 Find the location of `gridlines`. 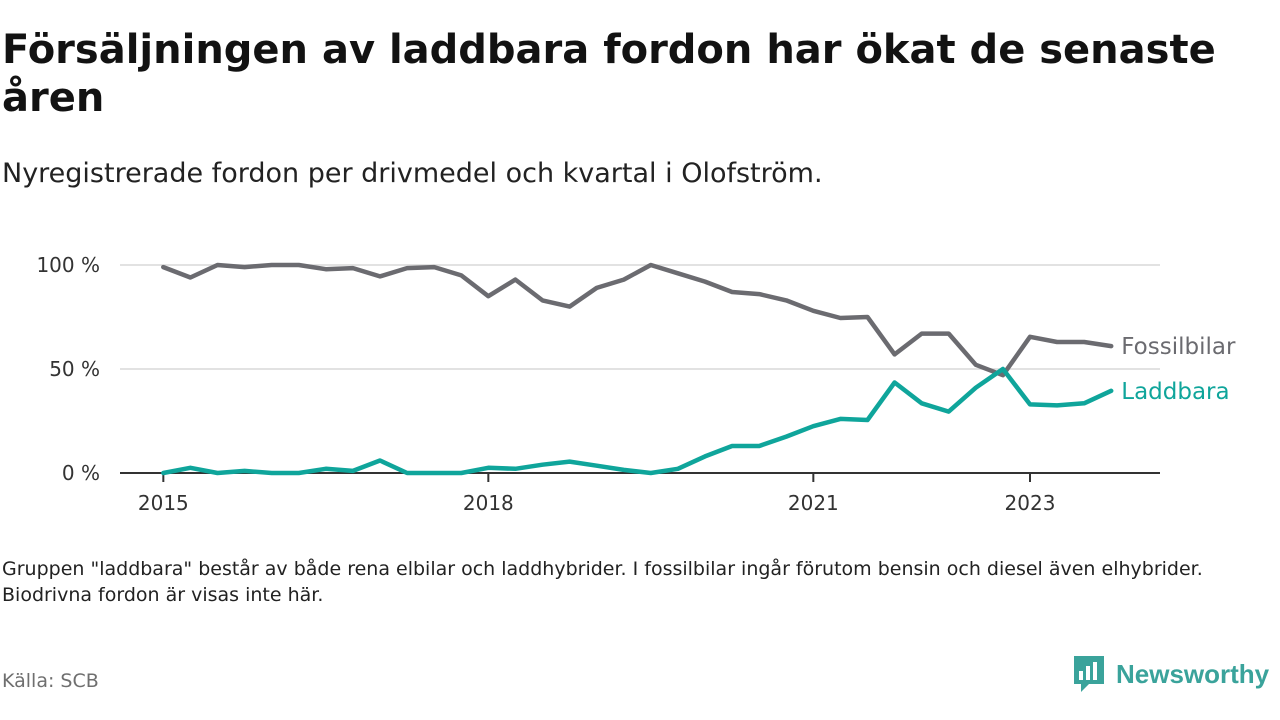

gridlines is located at coordinates (640, 317).